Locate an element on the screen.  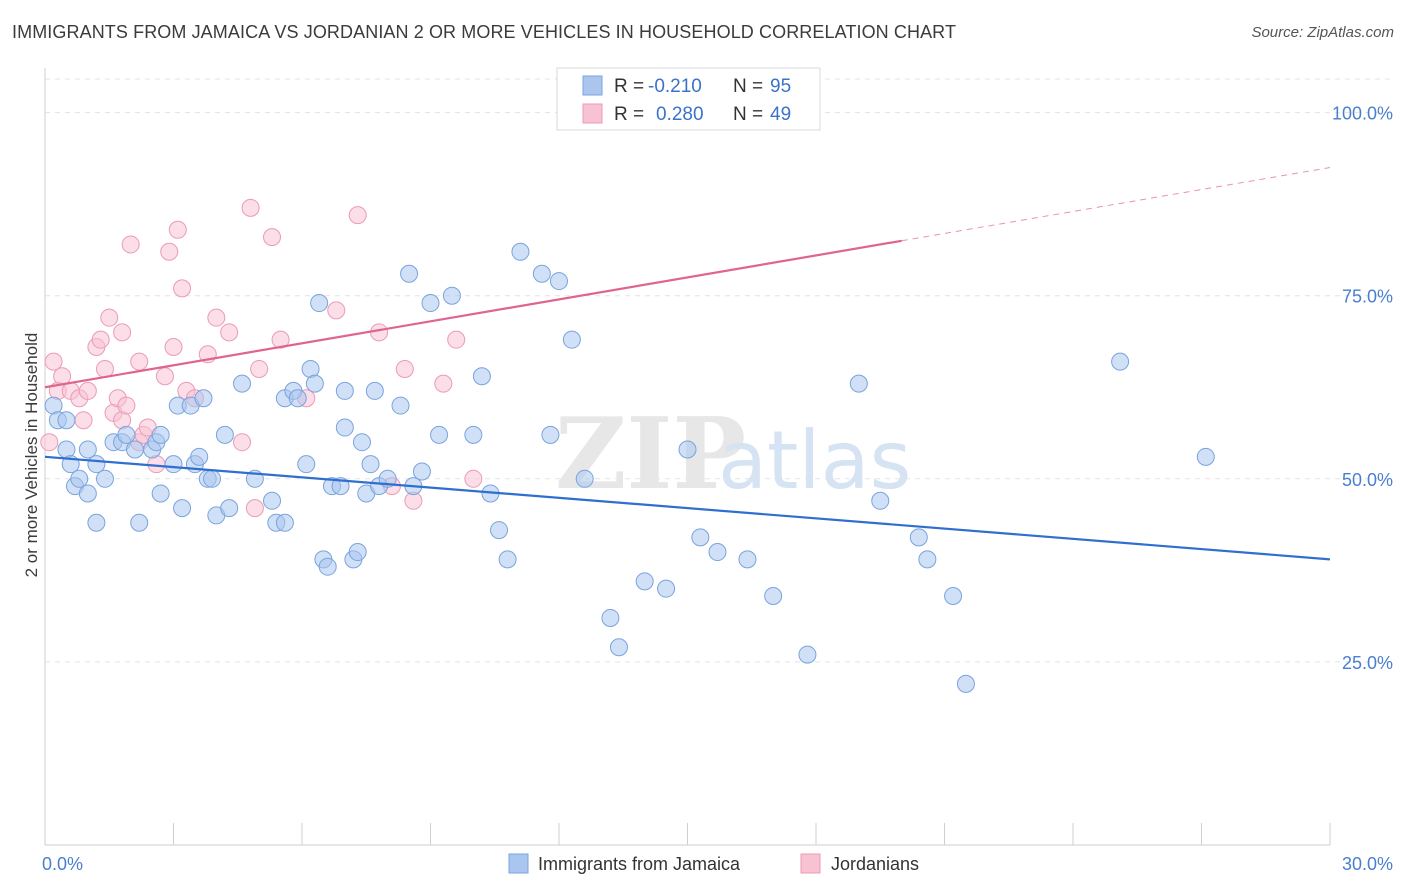
legend-label-jordanians: Jordanians is located at coordinates (875, 864).